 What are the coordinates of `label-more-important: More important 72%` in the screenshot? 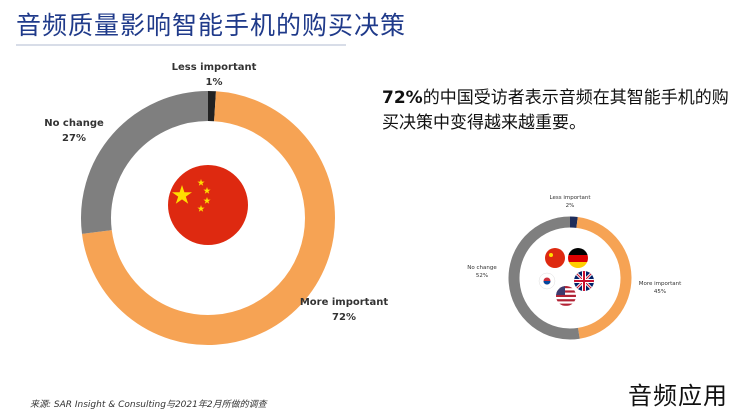 It's located at (344, 310).